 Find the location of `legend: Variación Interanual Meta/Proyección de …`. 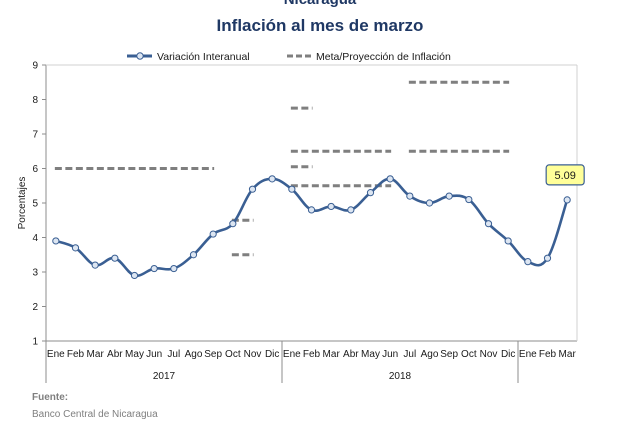

legend: Variación Interanual Meta/Proyección de … is located at coordinates (289, 57).